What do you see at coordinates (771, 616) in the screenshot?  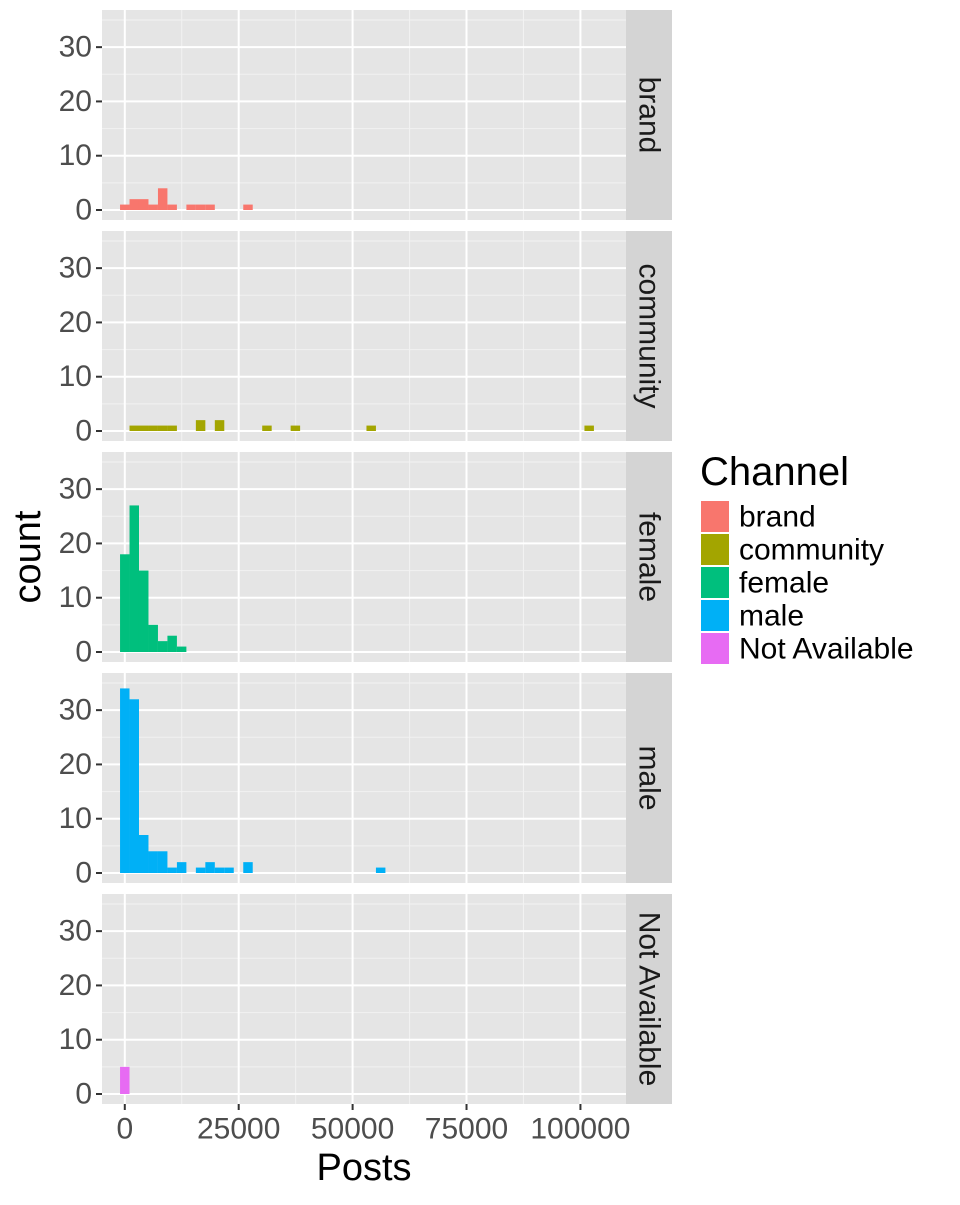 I see `legend-entry-label: male` at bounding box center [771, 616].